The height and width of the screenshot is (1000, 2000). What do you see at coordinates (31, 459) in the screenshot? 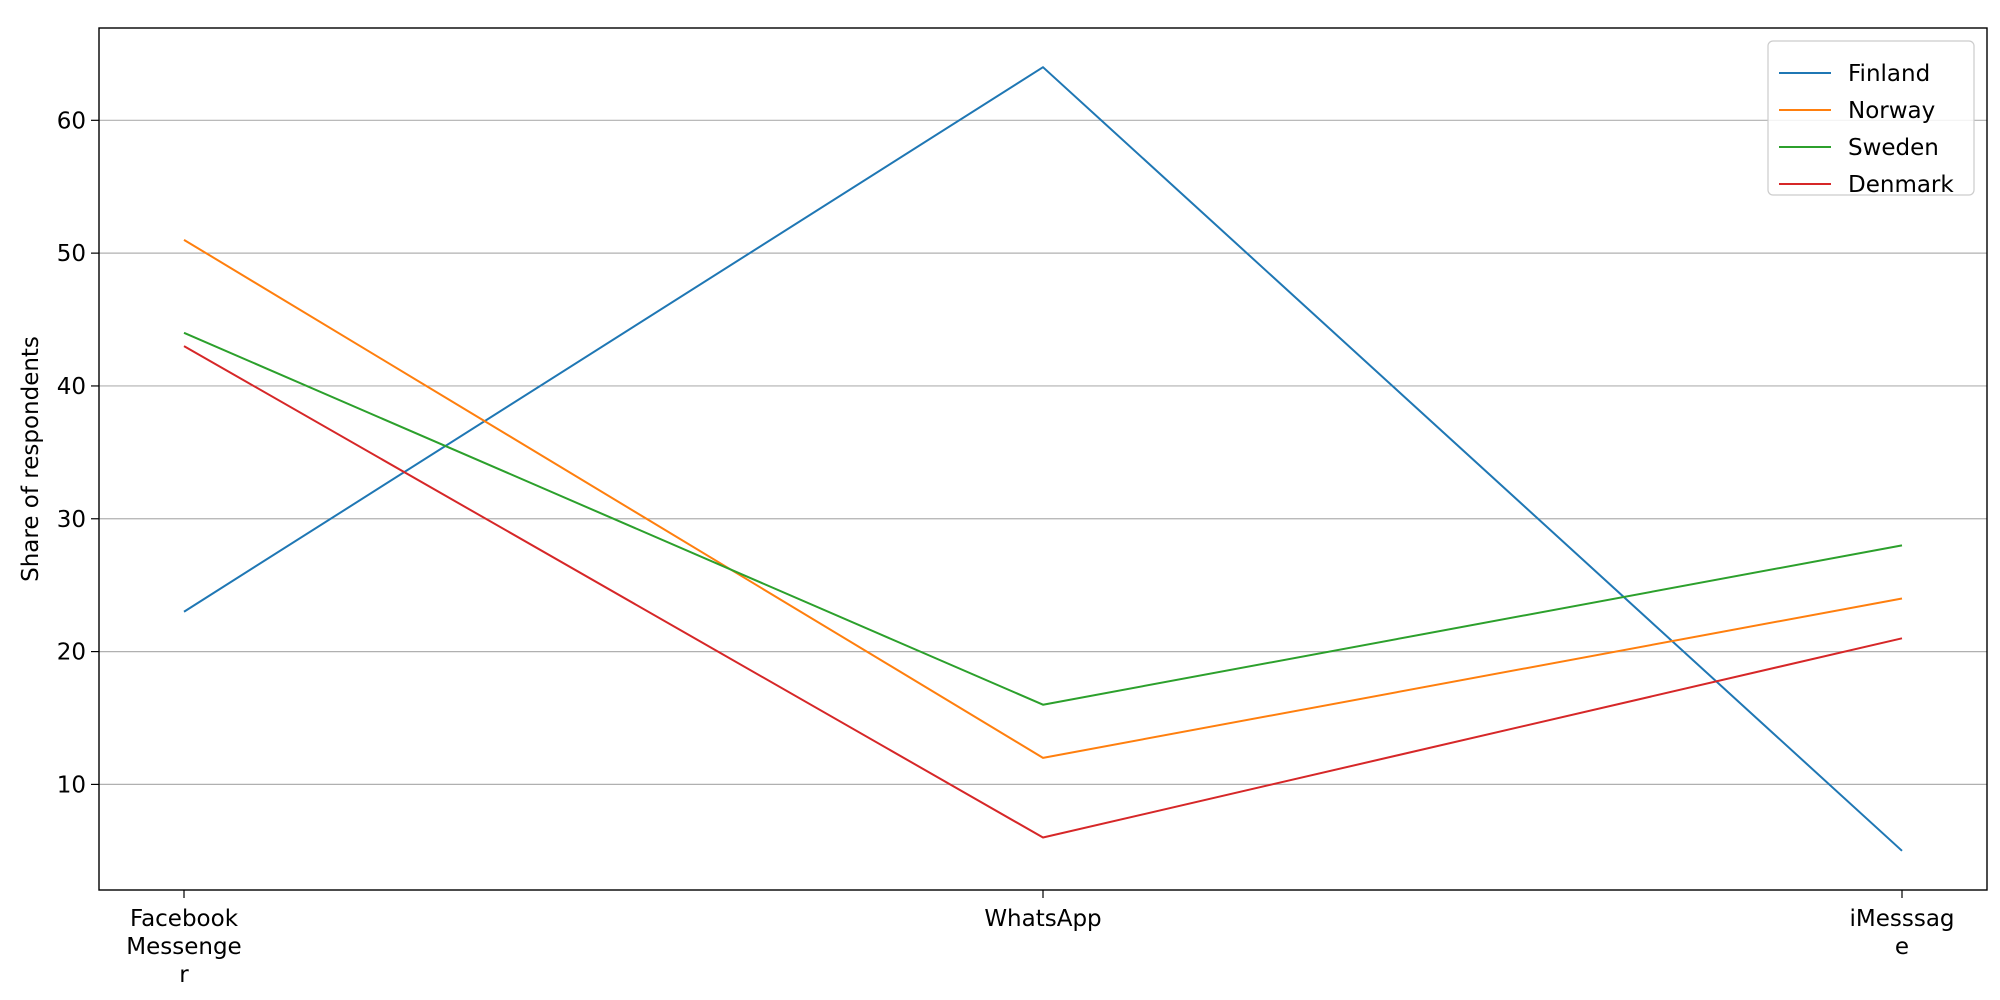
I see `y-axis-label: Share of respondents` at bounding box center [31, 459].